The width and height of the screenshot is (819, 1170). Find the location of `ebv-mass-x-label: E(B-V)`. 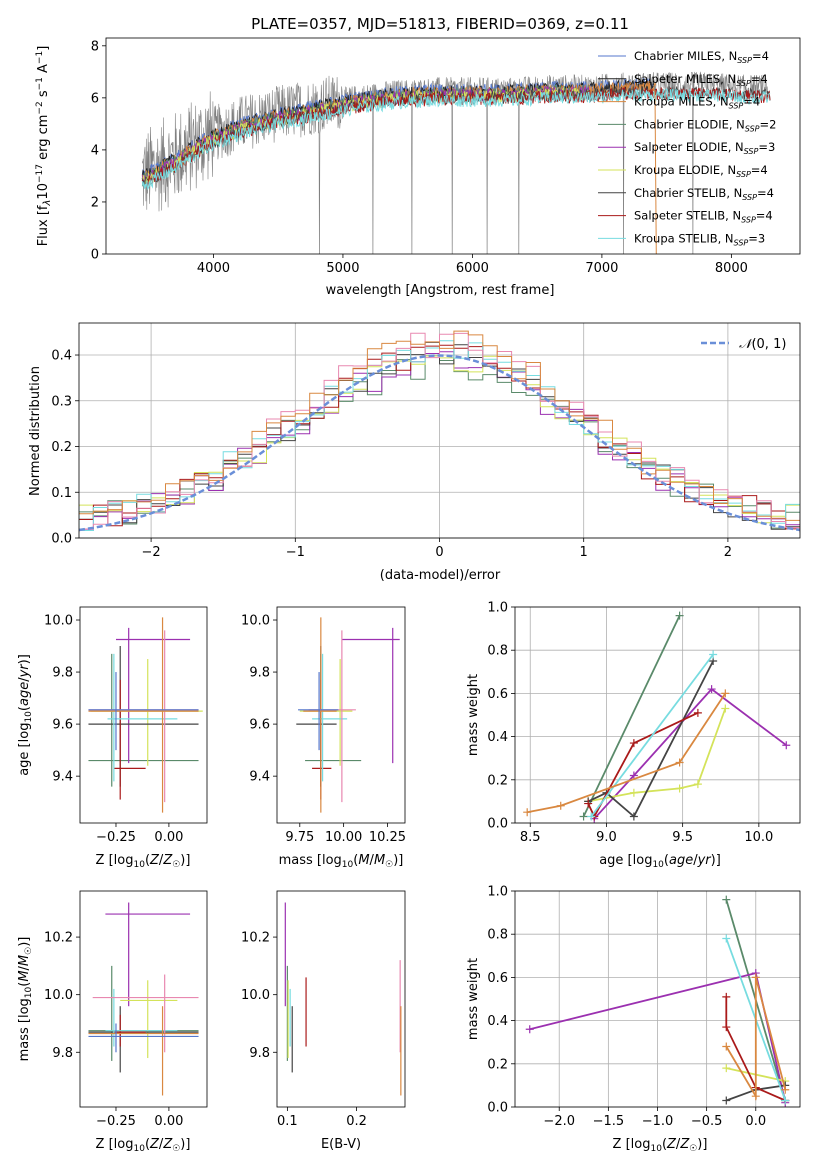

ebv-mass-x-label: E(B-V) is located at coordinates (341, 1144).